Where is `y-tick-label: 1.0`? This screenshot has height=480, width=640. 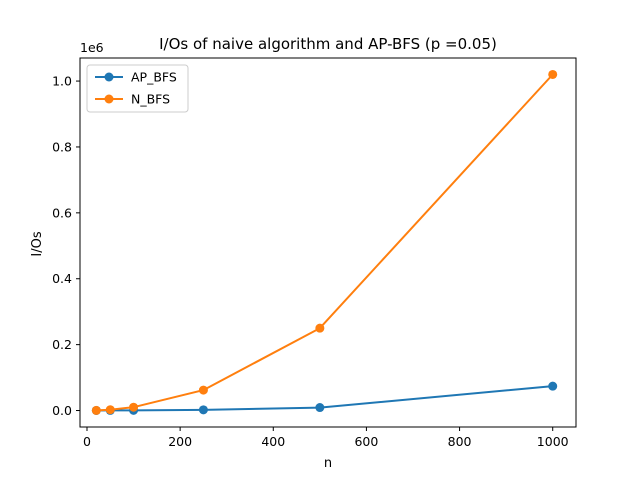 y-tick-label: 1.0 is located at coordinates (62, 81).